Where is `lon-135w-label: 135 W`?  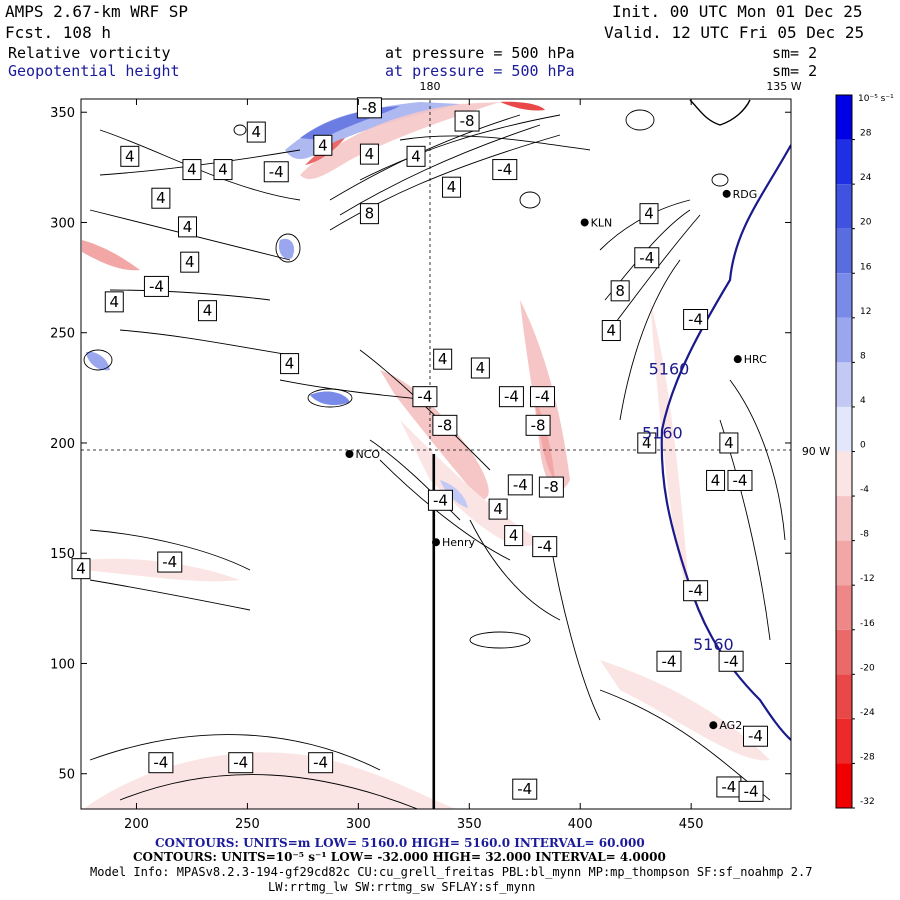
lon-135w-label: 135 W is located at coordinates (783, 86).